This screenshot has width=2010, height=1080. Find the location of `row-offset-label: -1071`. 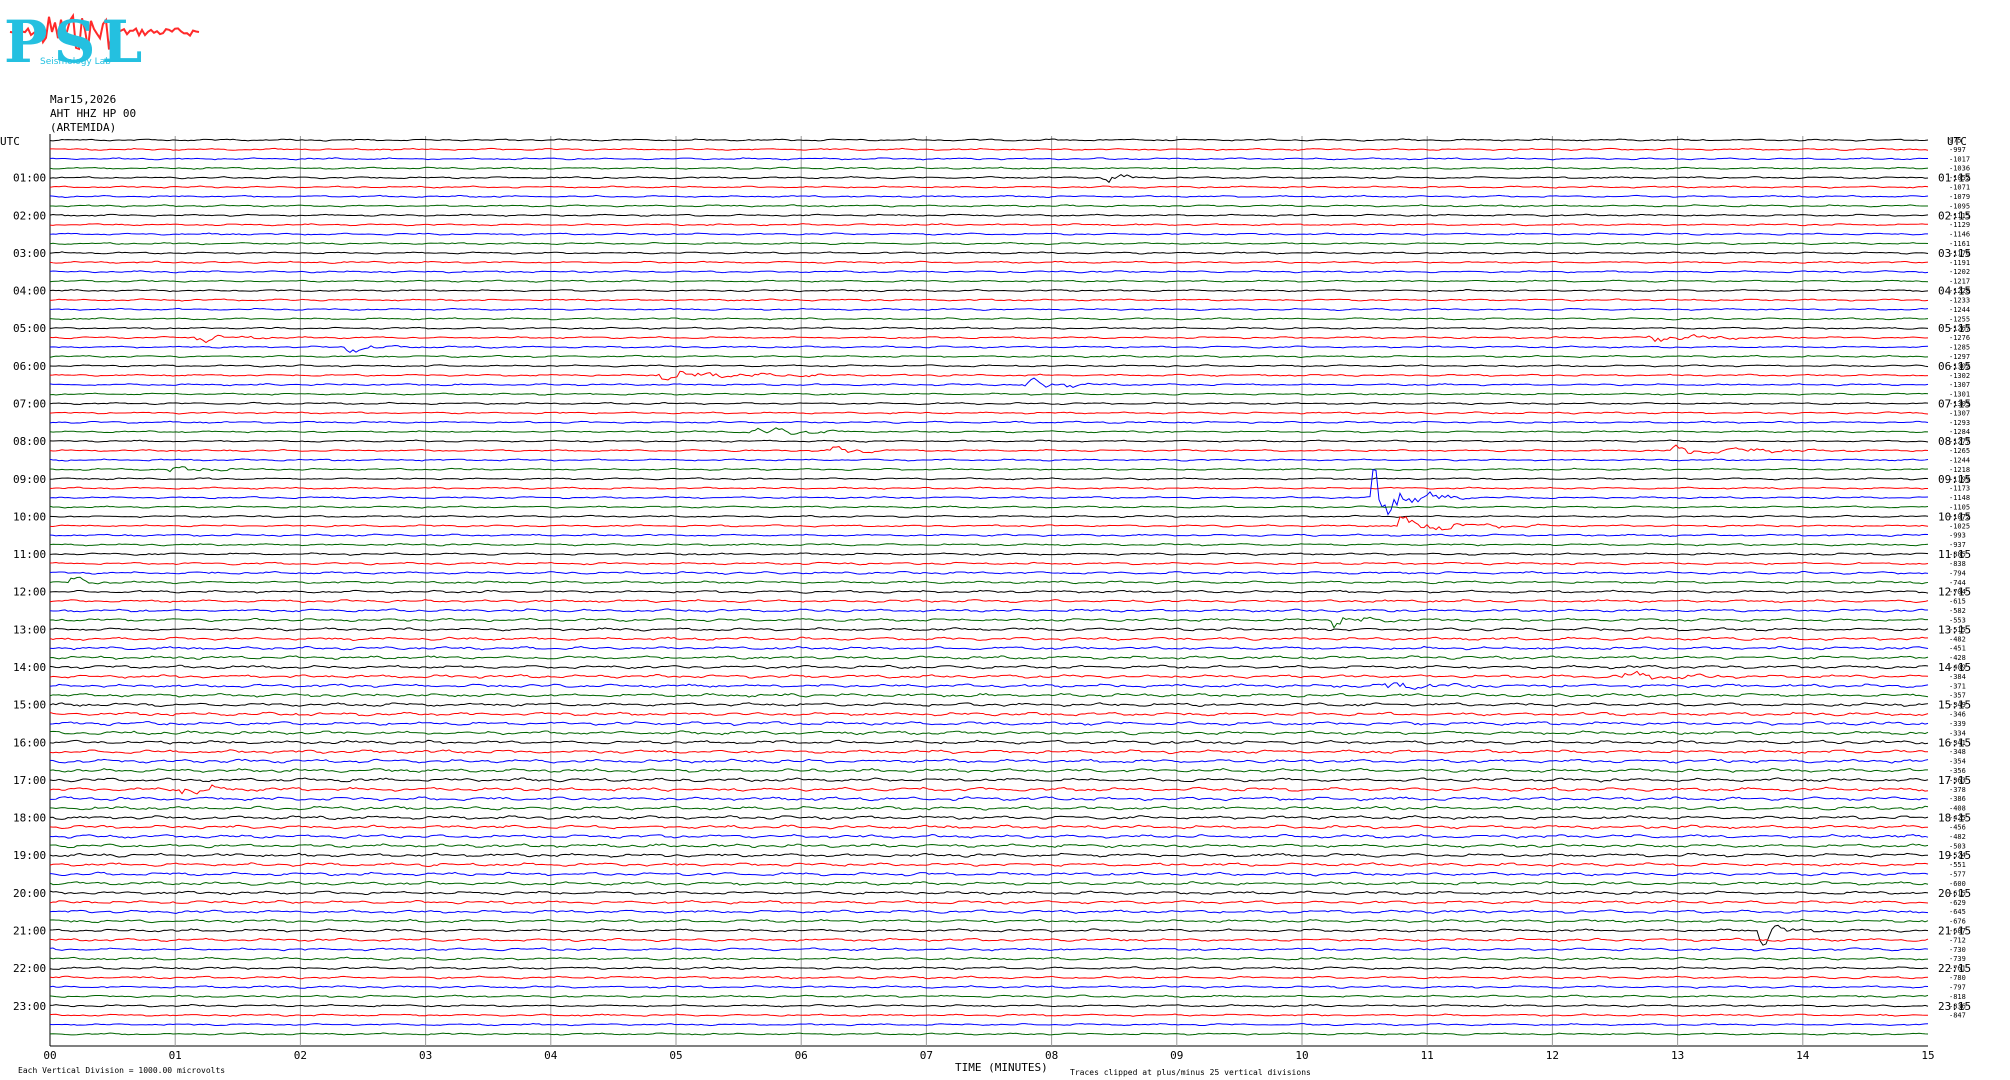

row-offset-label: -1071 is located at coordinates (1959, 188).